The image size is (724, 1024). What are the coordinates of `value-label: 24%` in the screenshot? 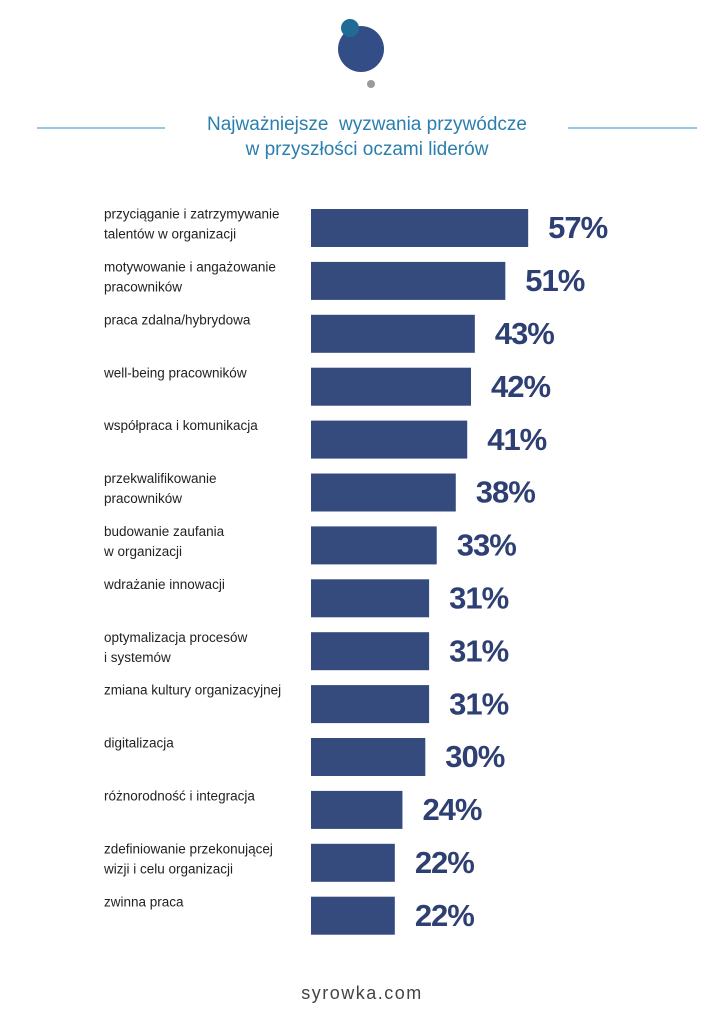 It's located at (451, 809).